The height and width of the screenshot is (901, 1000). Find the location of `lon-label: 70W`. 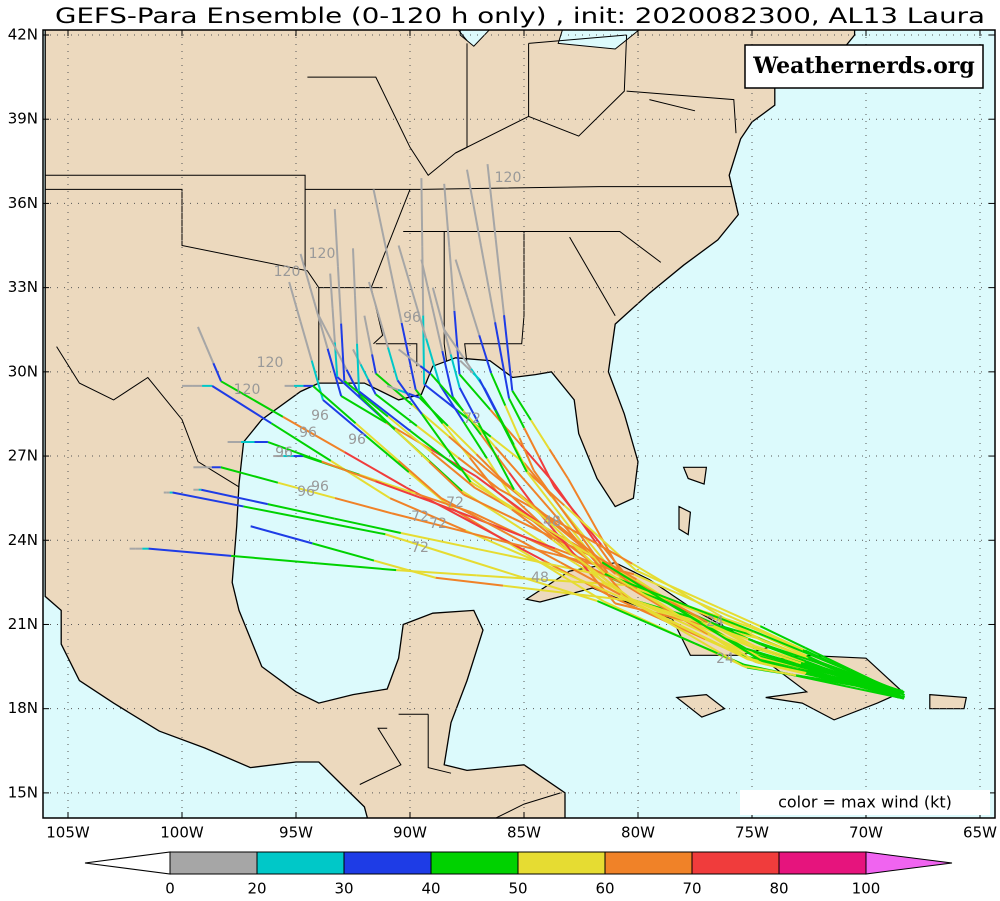

lon-label: 70W is located at coordinates (866, 833).